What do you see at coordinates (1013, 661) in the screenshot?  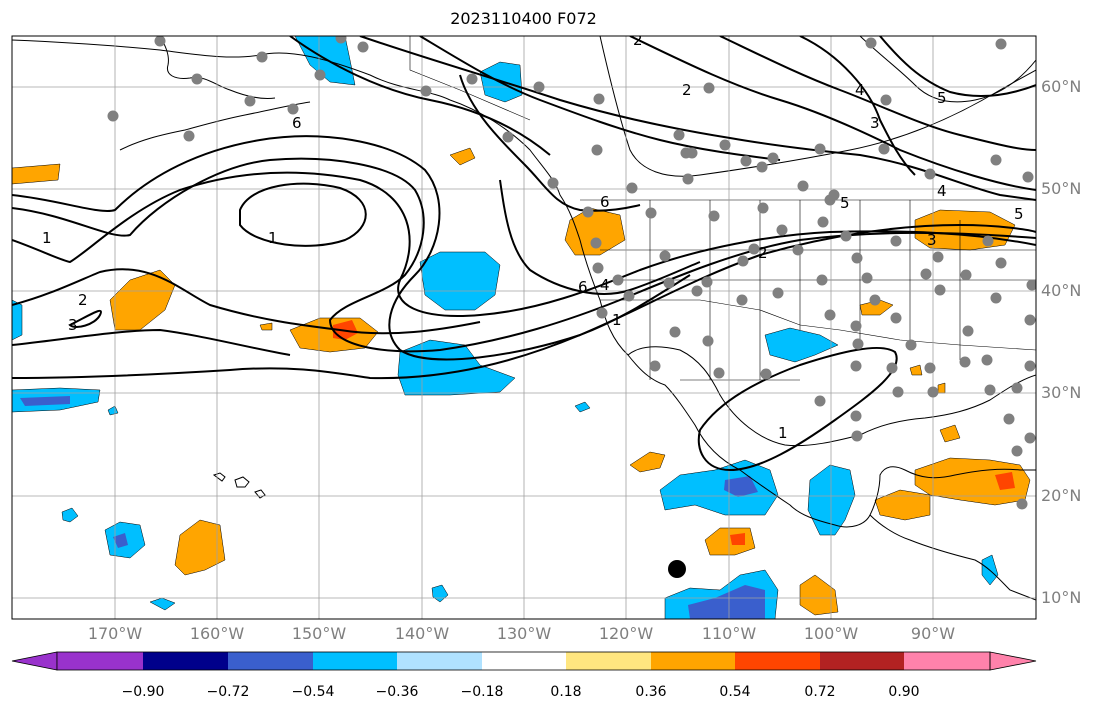 I see `colorbar-arrow-right` at bounding box center [1013, 661].